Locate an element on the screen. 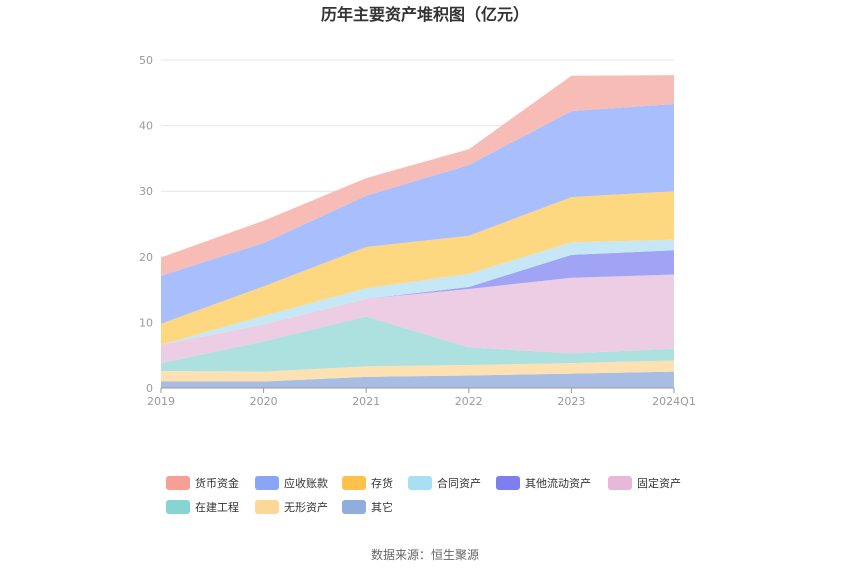  legend-item: 应收账款 is located at coordinates (291, 483).